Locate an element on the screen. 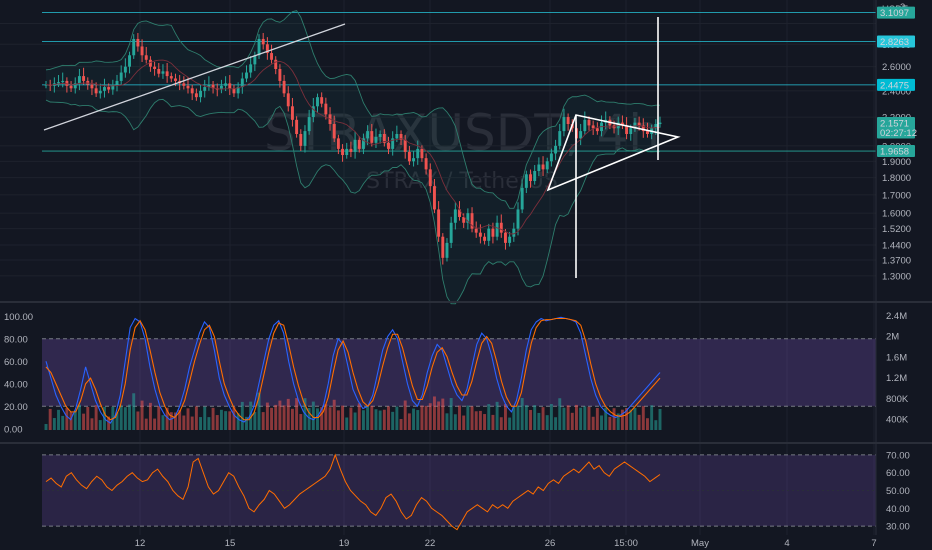 This screenshot has height=550, width=932. time-tick-label: 4 is located at coordinates (786, 543).